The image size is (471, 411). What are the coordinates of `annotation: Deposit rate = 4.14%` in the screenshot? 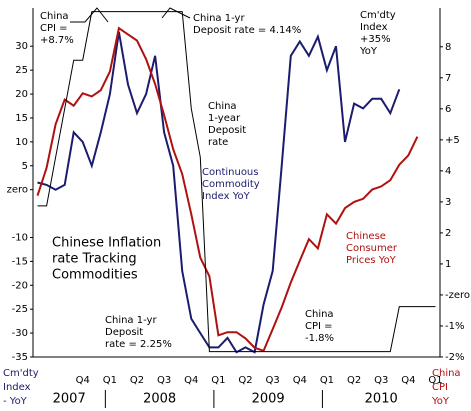 It's located at (247, 30).